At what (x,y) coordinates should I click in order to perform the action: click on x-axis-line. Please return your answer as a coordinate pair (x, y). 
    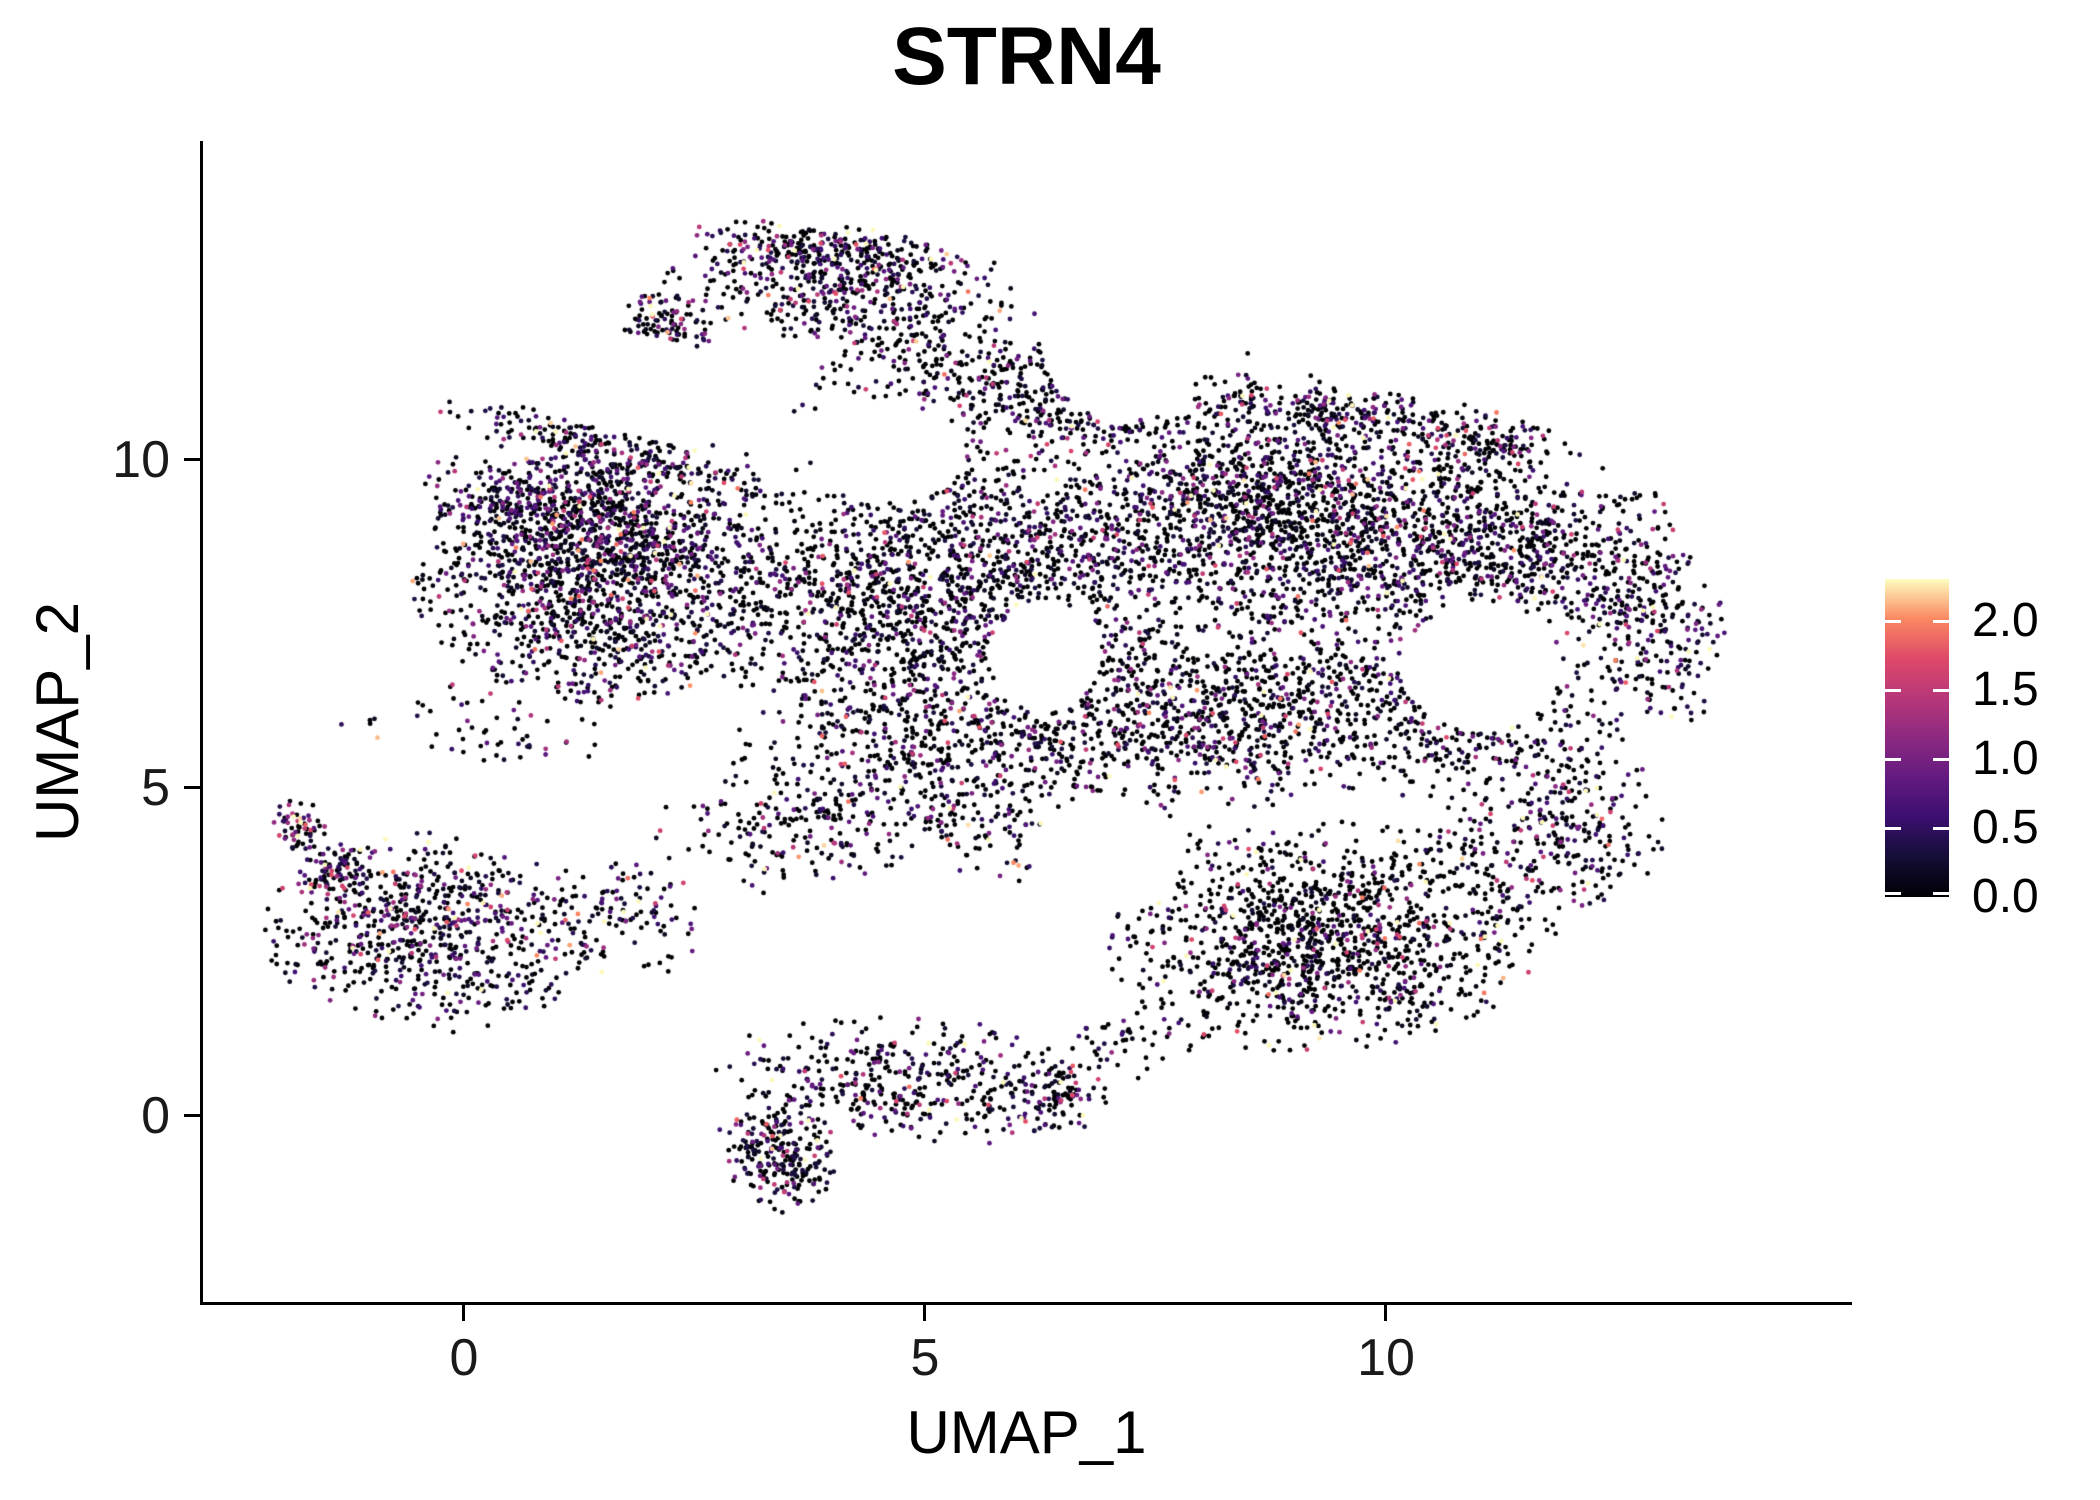
    Looking at the image, I should click on (1026, 1303).